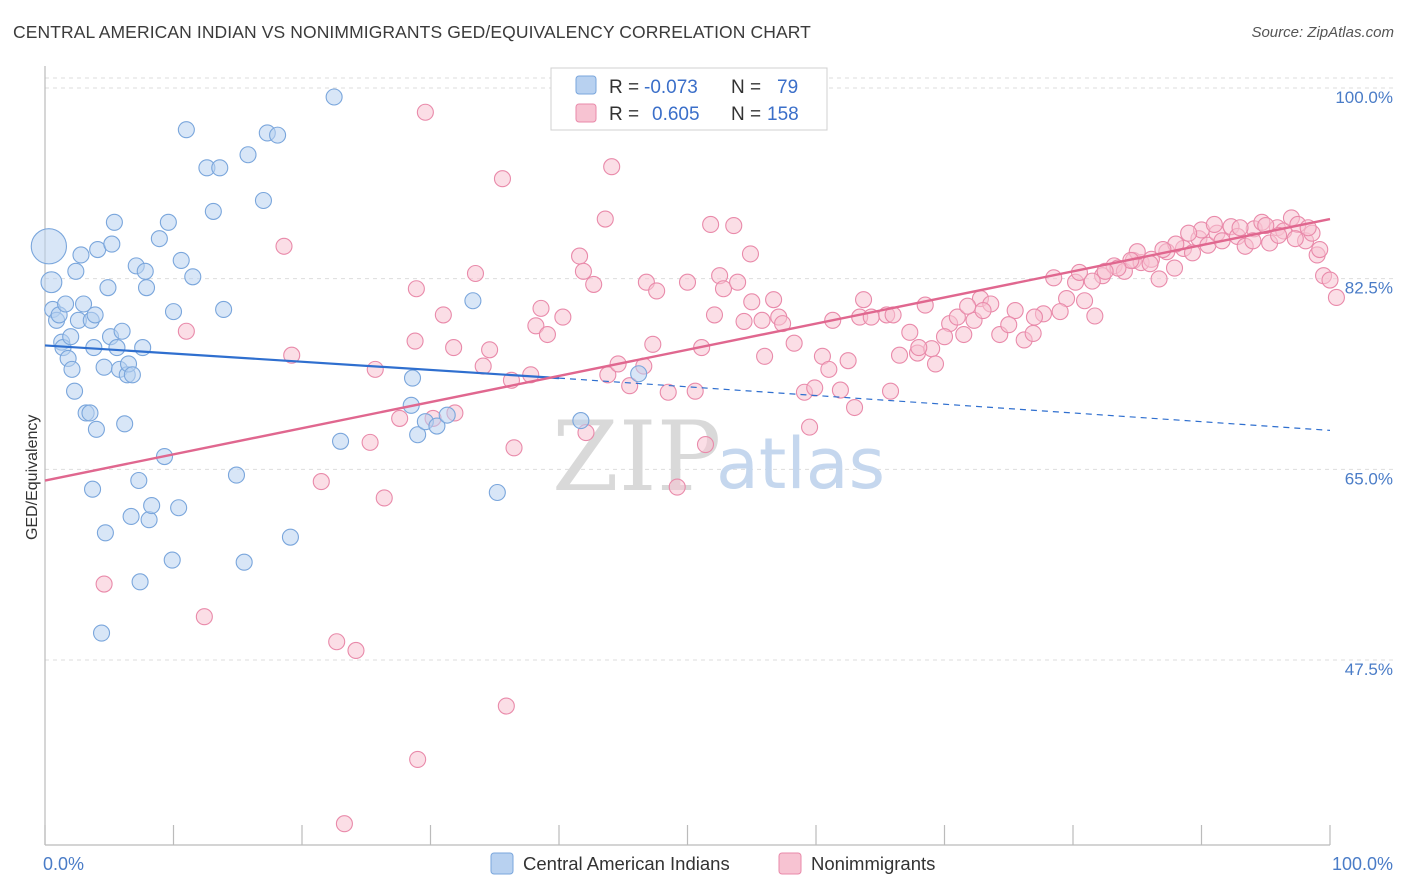 Image resolution: width=1406 pixels, height=892 pixels. I want to click on legend-r-value-1: -0.073, so click(671, 87).